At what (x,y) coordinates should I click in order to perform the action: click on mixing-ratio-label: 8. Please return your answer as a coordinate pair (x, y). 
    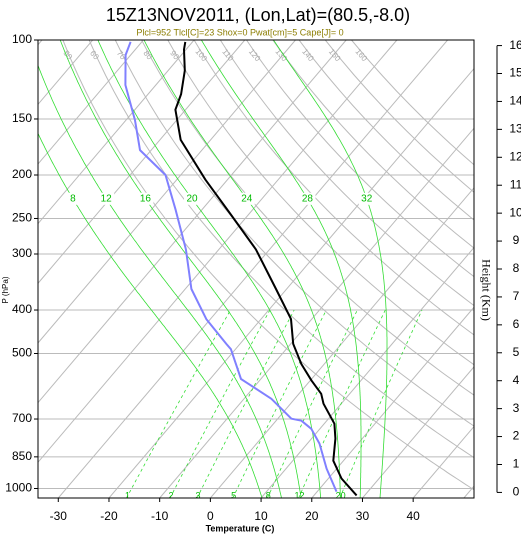
    Looking at the image, I should click on (268, 496).